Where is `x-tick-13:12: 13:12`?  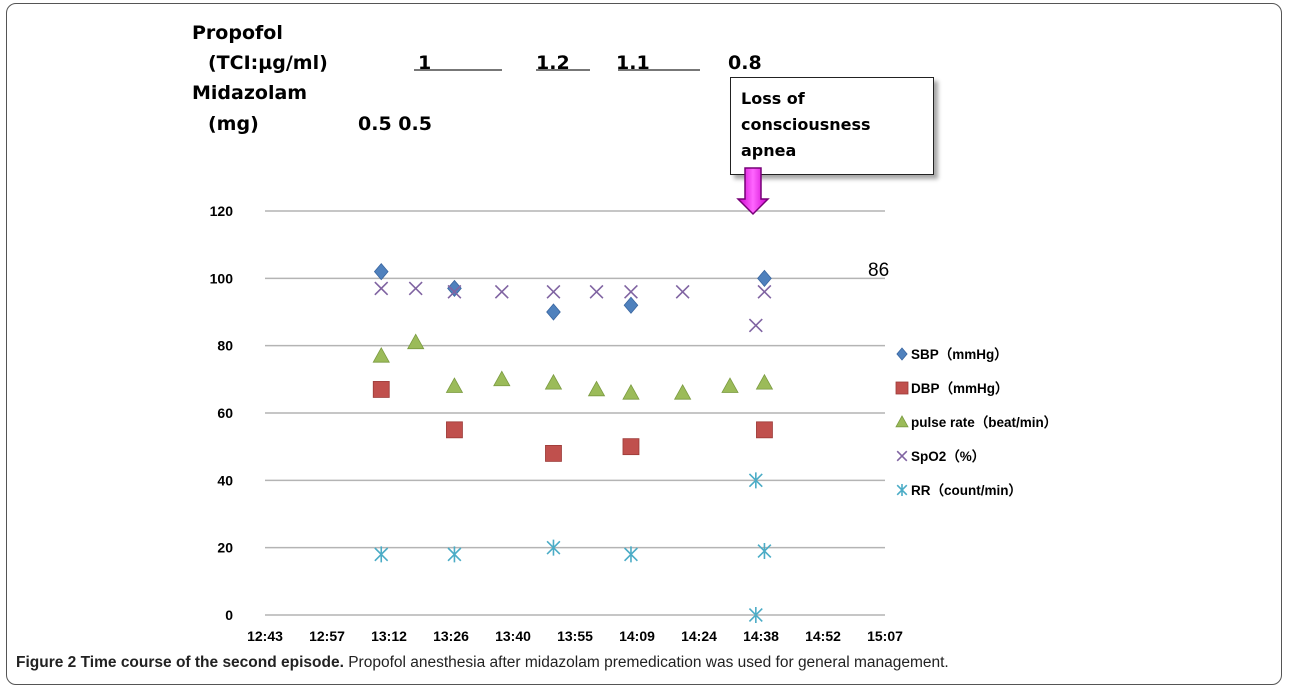 x-tick-13:12: 13:12 is located at coordinates (389, 636).